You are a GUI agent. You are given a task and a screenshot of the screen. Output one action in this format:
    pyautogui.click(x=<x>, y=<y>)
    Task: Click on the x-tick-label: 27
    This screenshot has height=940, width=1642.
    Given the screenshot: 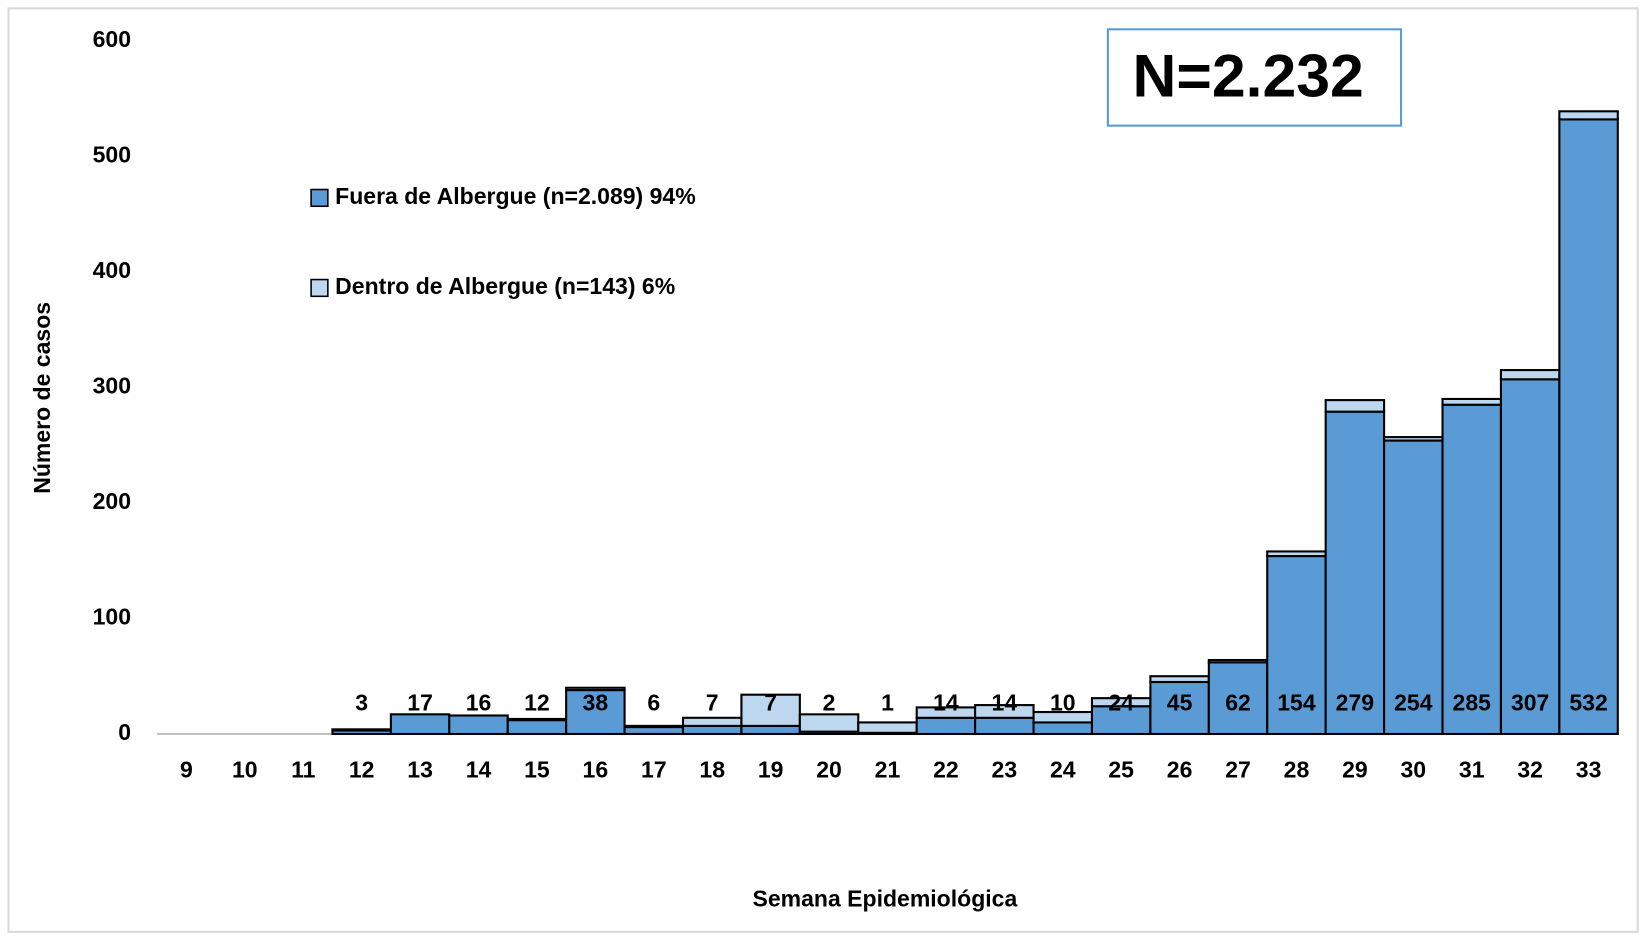 What is the action you would take?
    pyautogui.click(x=1238, y=770)
    